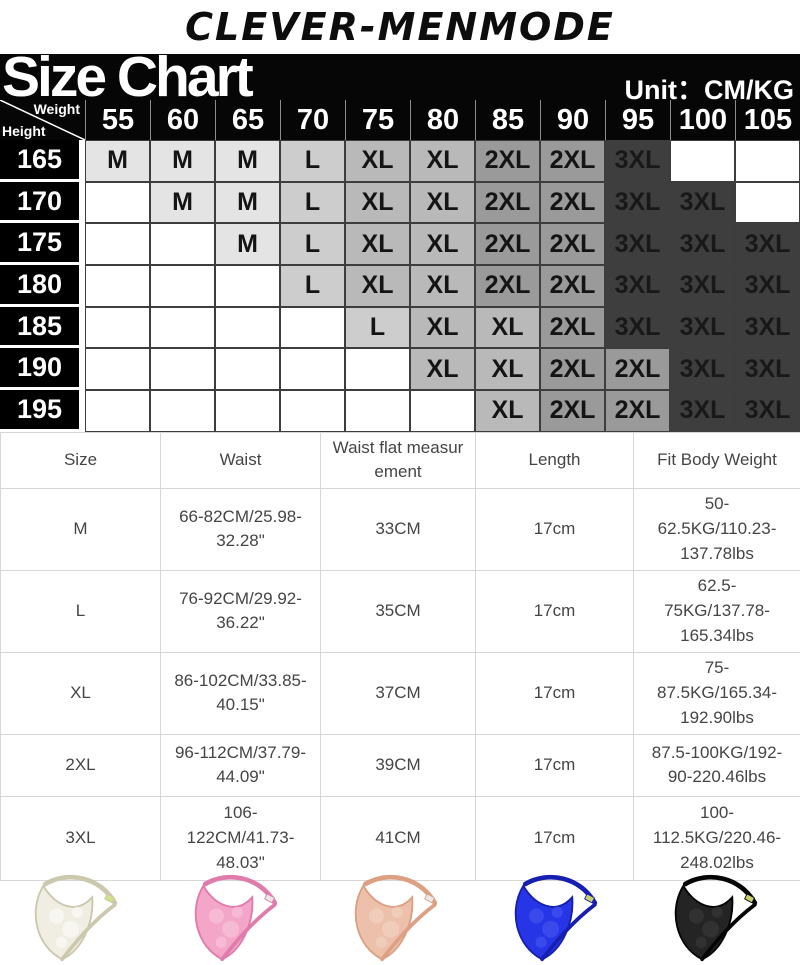 The image size is (800, 965). Describe the element at coordinates (572, 328) in the screenshot. I see `size-cell-185-90: 2XL` at that location.